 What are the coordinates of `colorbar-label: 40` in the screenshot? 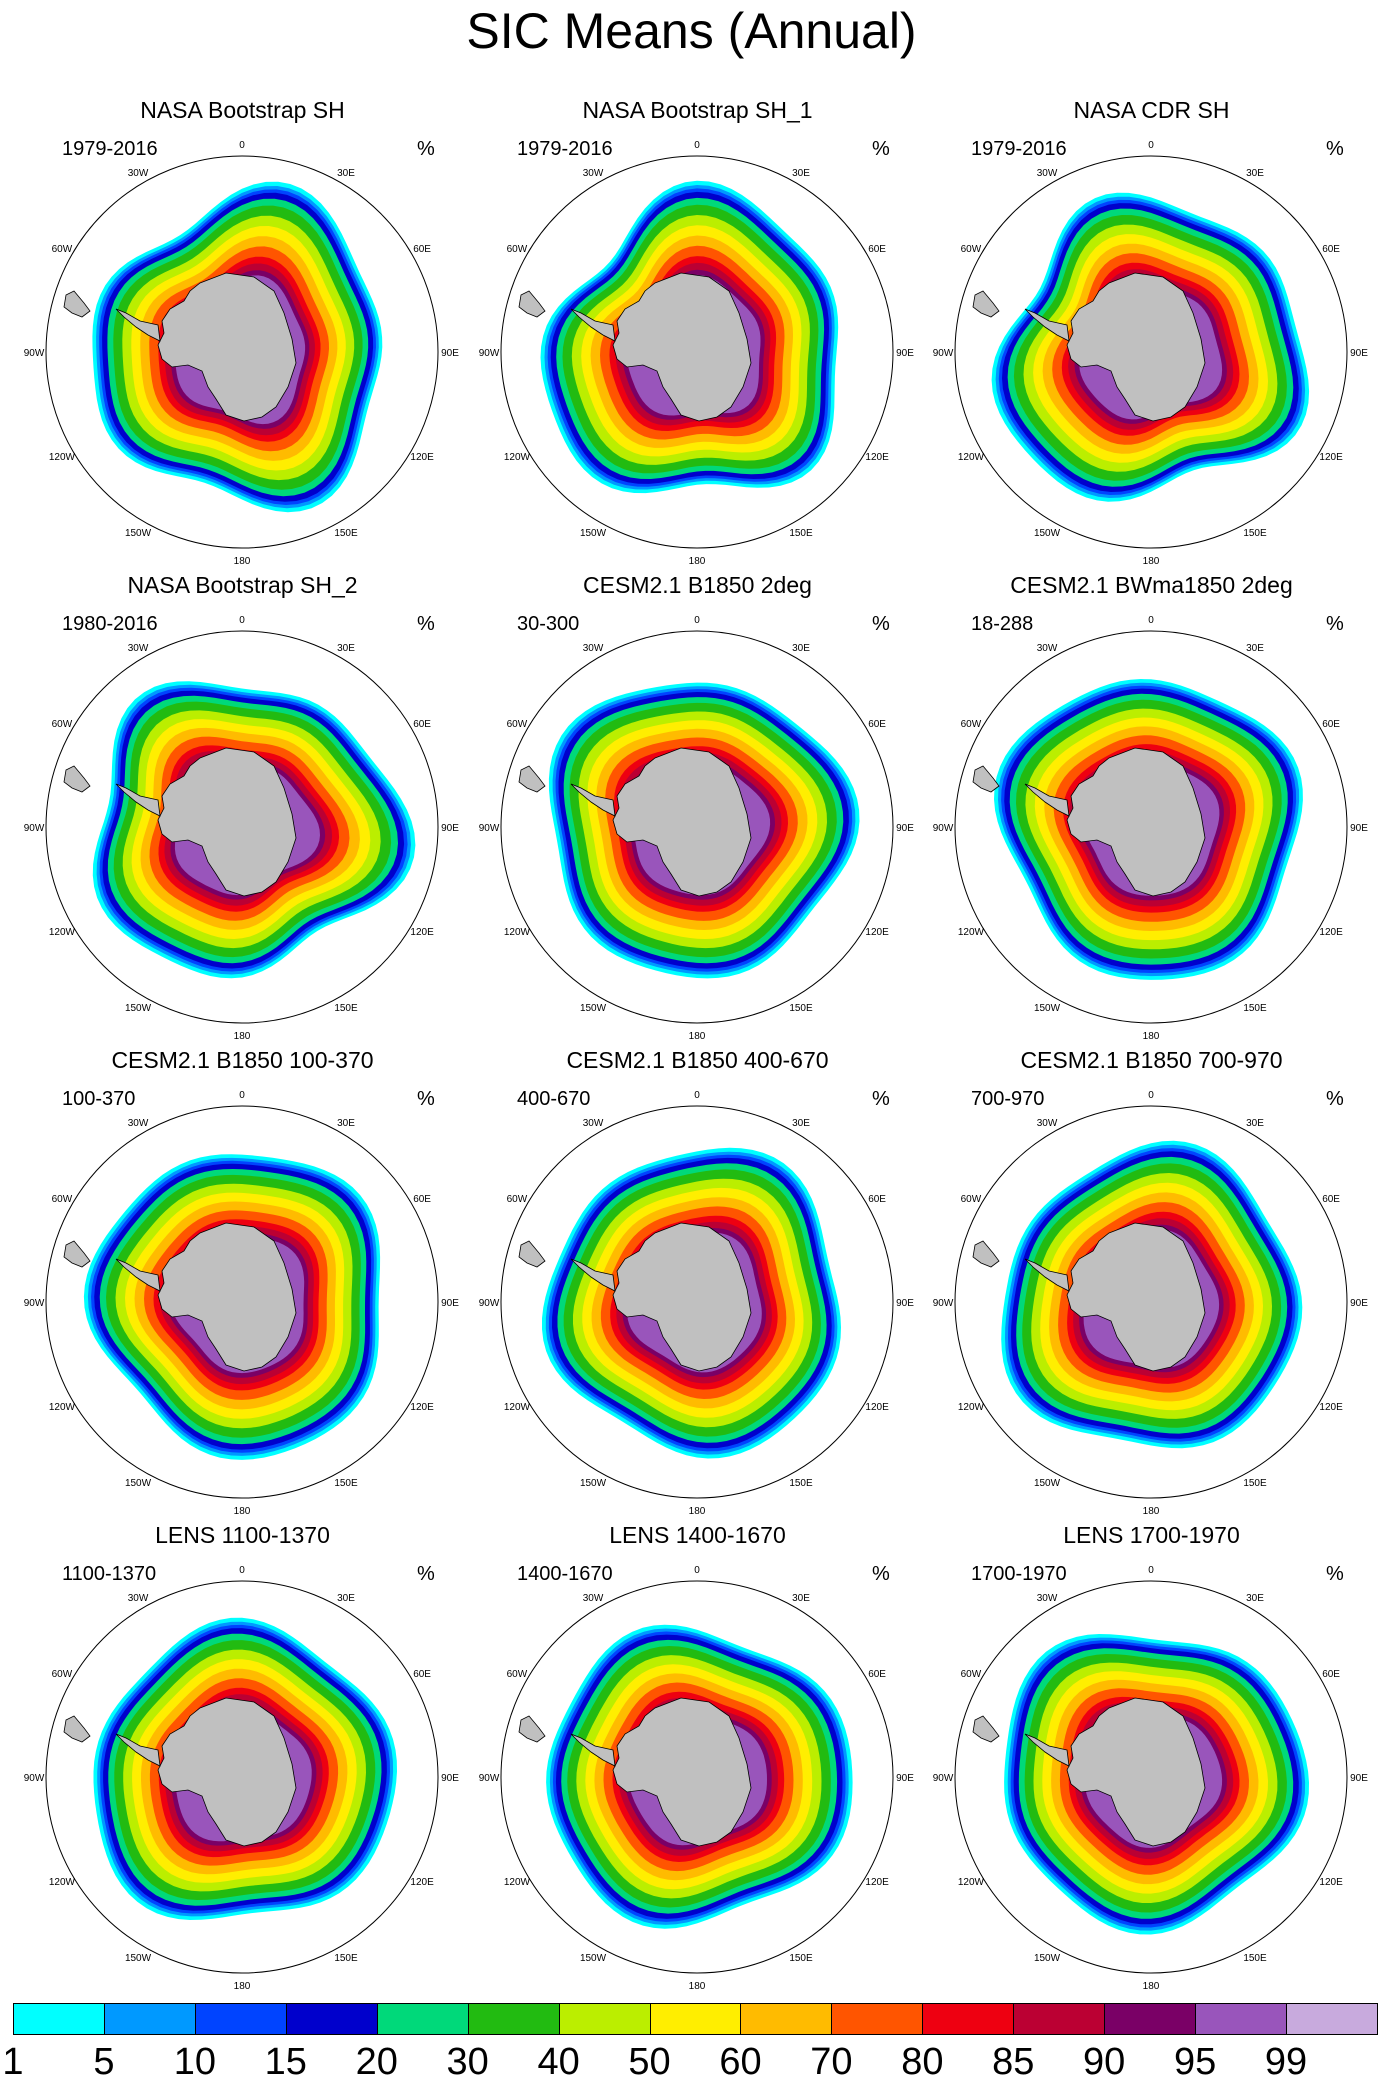 It's located at (558, 2062).